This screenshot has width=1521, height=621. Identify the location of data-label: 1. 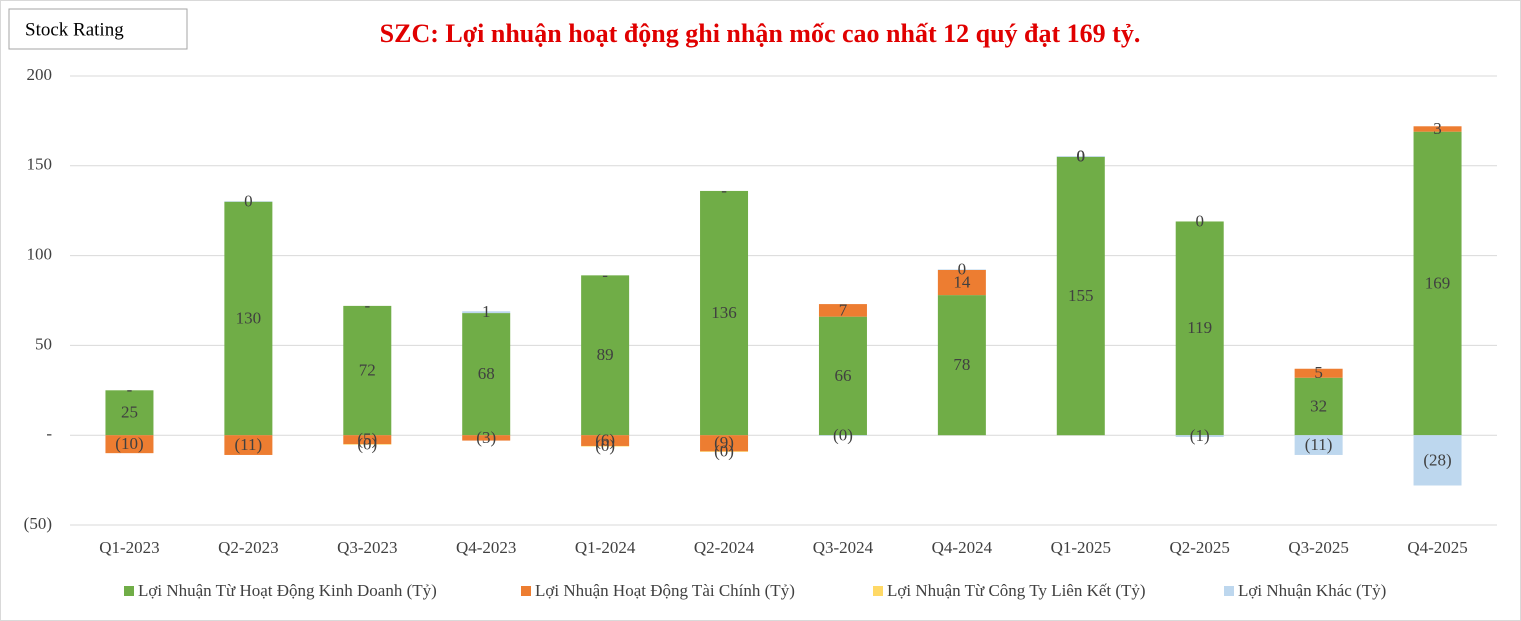
(486, 311).